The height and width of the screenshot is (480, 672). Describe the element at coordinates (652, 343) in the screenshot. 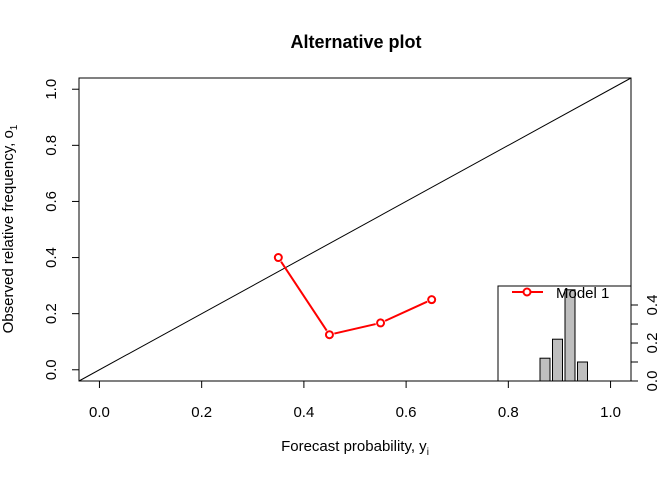

I see `inset-tick-label: 0.2` at that location.